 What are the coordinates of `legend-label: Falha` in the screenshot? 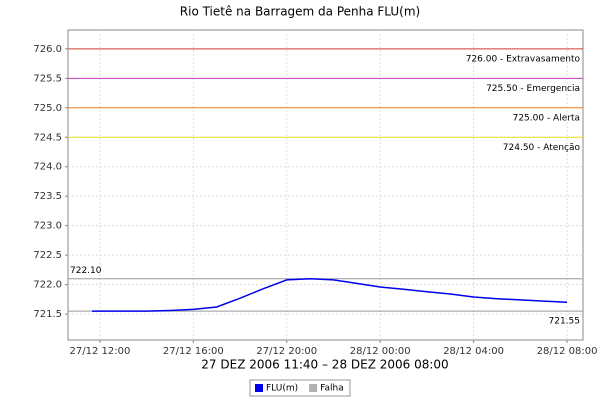 It's located at (332, 389).